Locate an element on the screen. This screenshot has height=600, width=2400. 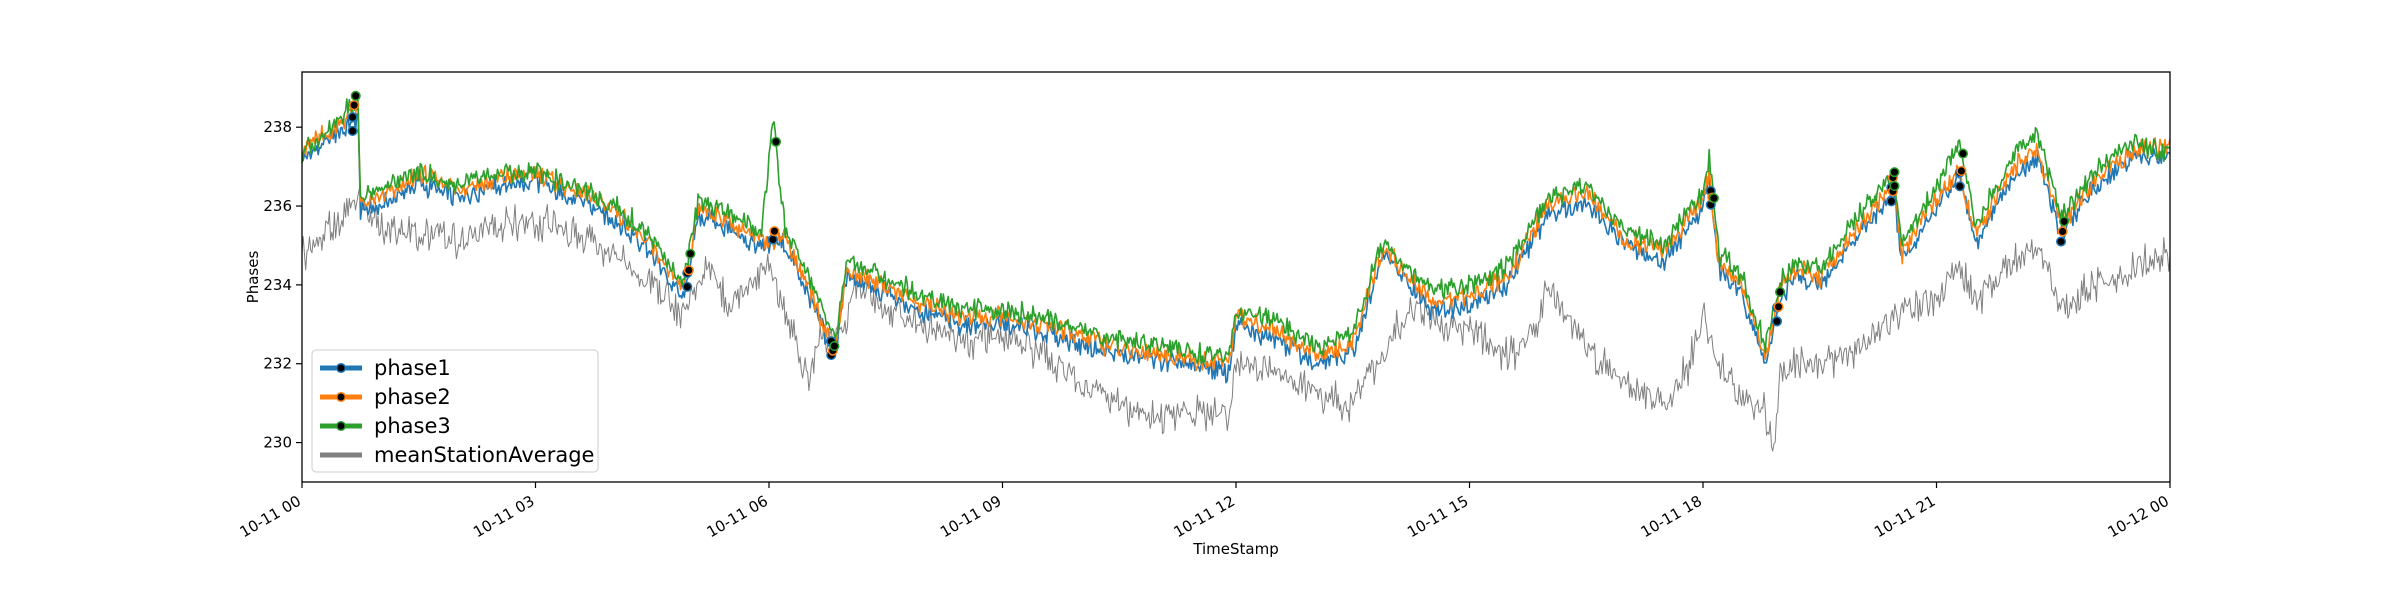
legend-marker-phase2 is located at coordinates (341, 397).